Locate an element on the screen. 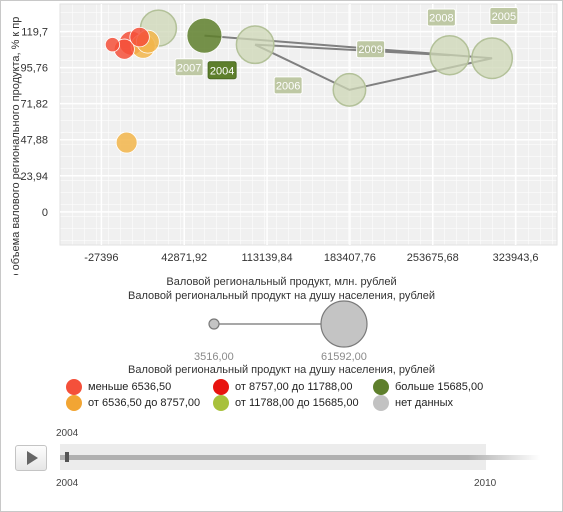 This screenshot has height=512, width=563. size-legend is located at coordinates (288, 324).